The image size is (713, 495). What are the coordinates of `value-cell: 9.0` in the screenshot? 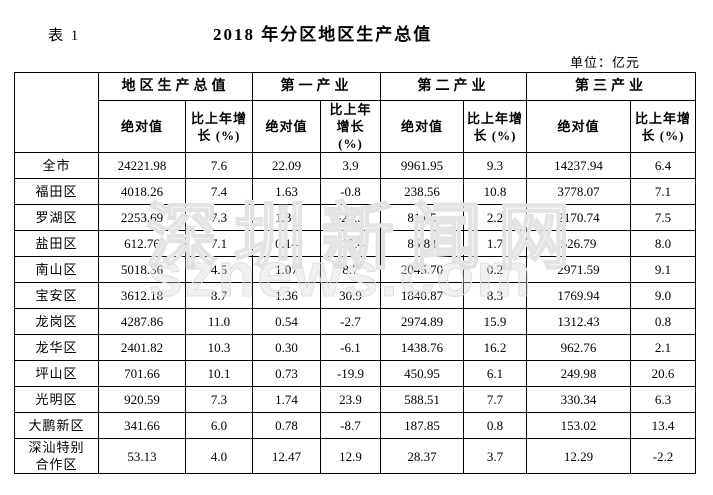 It's located at (663, 295).